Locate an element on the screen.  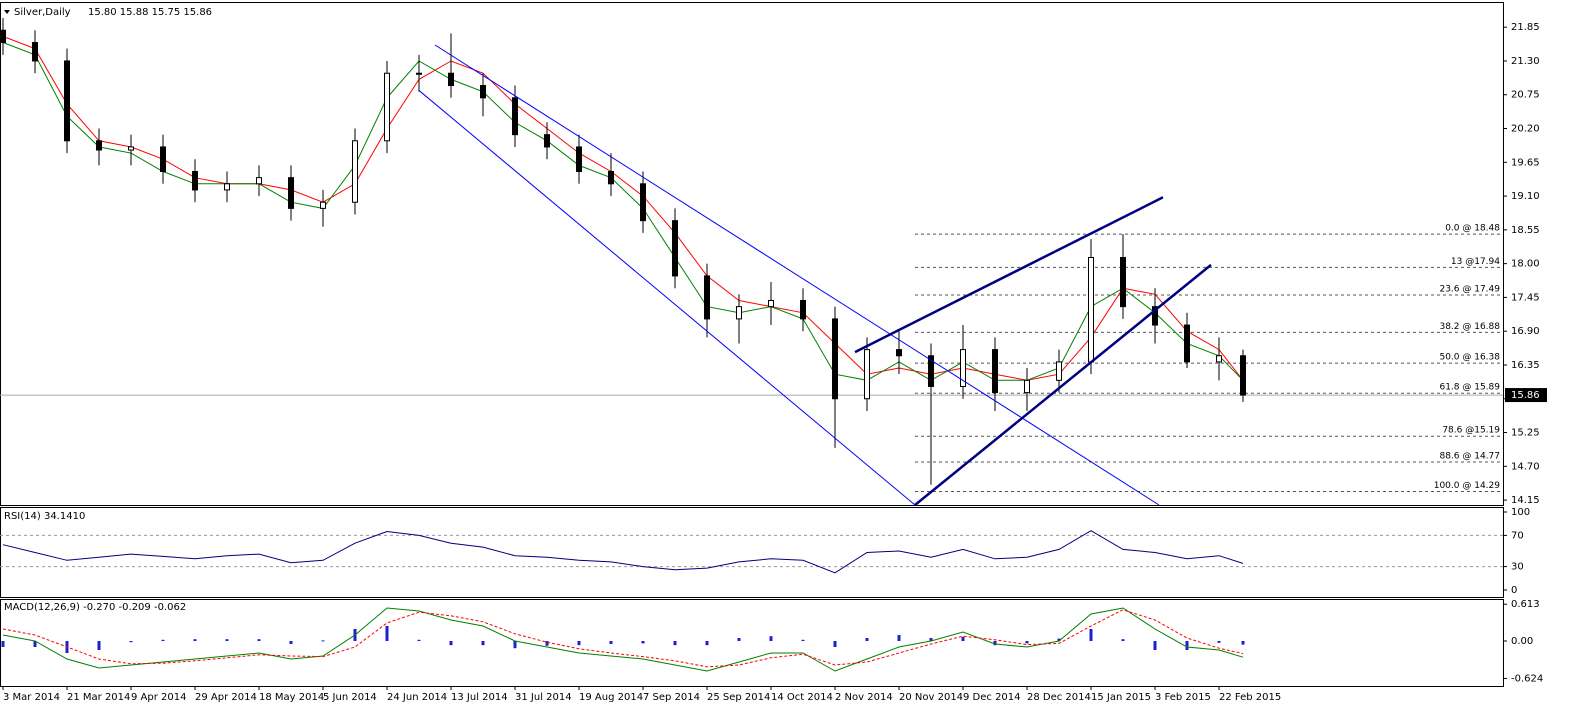
x-tick-label: 13 Jul 2014 is located at coordinates (479, 697).